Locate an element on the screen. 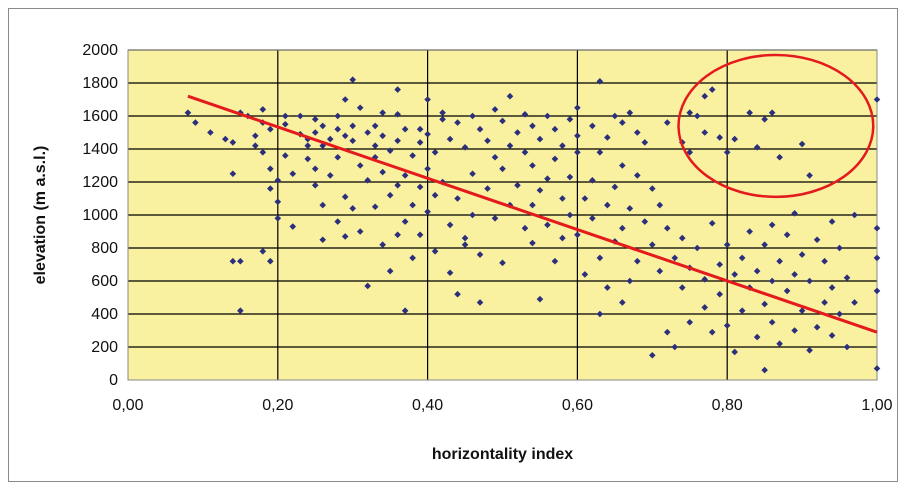 This screenshot has height=490, width=906. x-tick-label: 0,80 is located at coordinates (727, 405).